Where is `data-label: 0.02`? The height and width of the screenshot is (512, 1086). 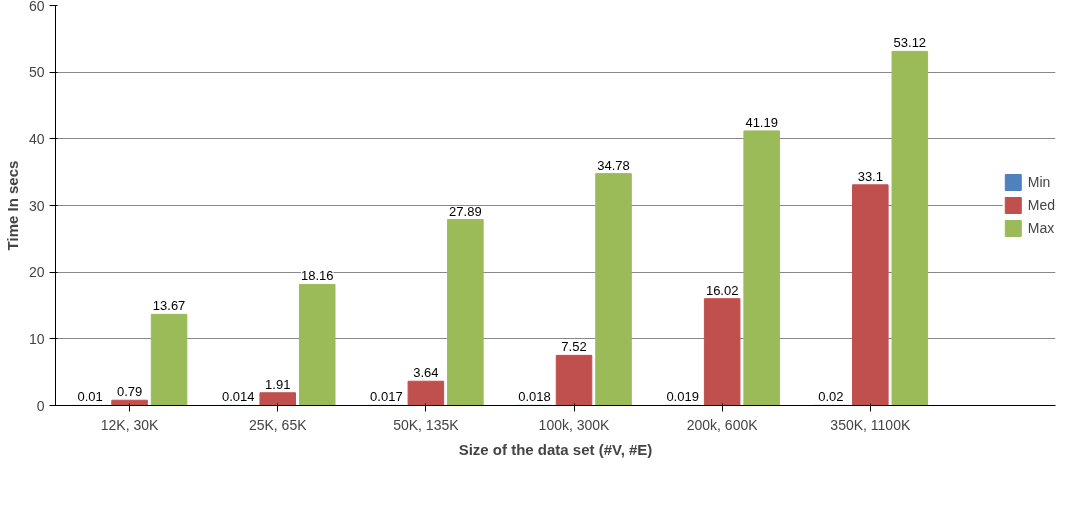
data-label: 0.02 is located at coordinates (831, 397).